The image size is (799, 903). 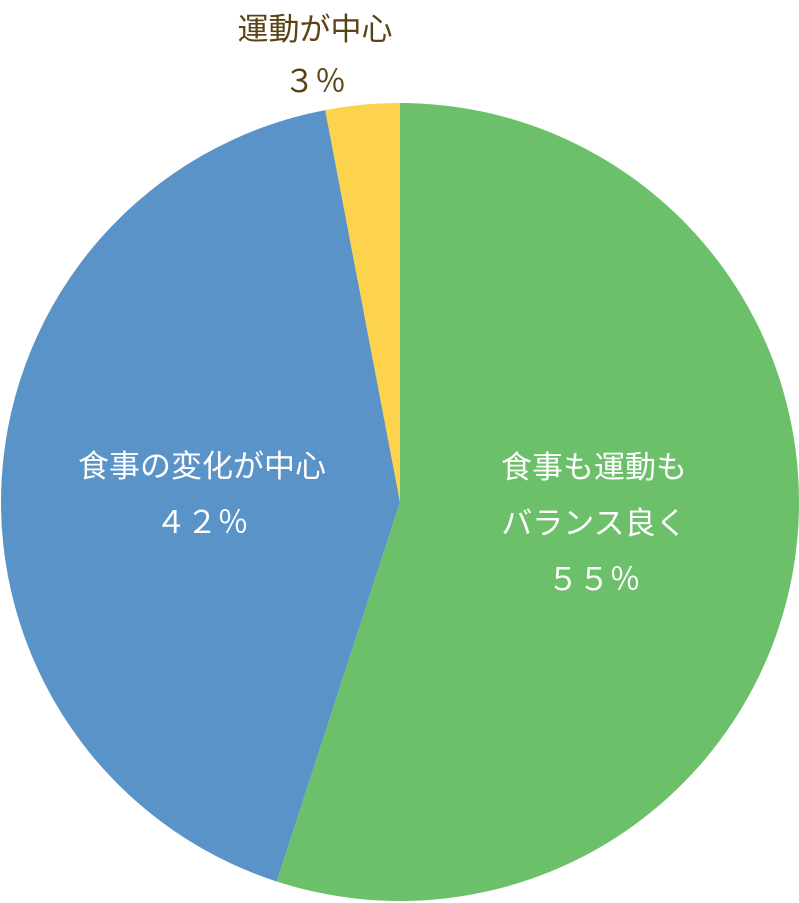 What do you see at coordinates (594, 468) in the screenshot?
I see `slice-category-label: 食事も運動も` at bounding box center [594, 468].